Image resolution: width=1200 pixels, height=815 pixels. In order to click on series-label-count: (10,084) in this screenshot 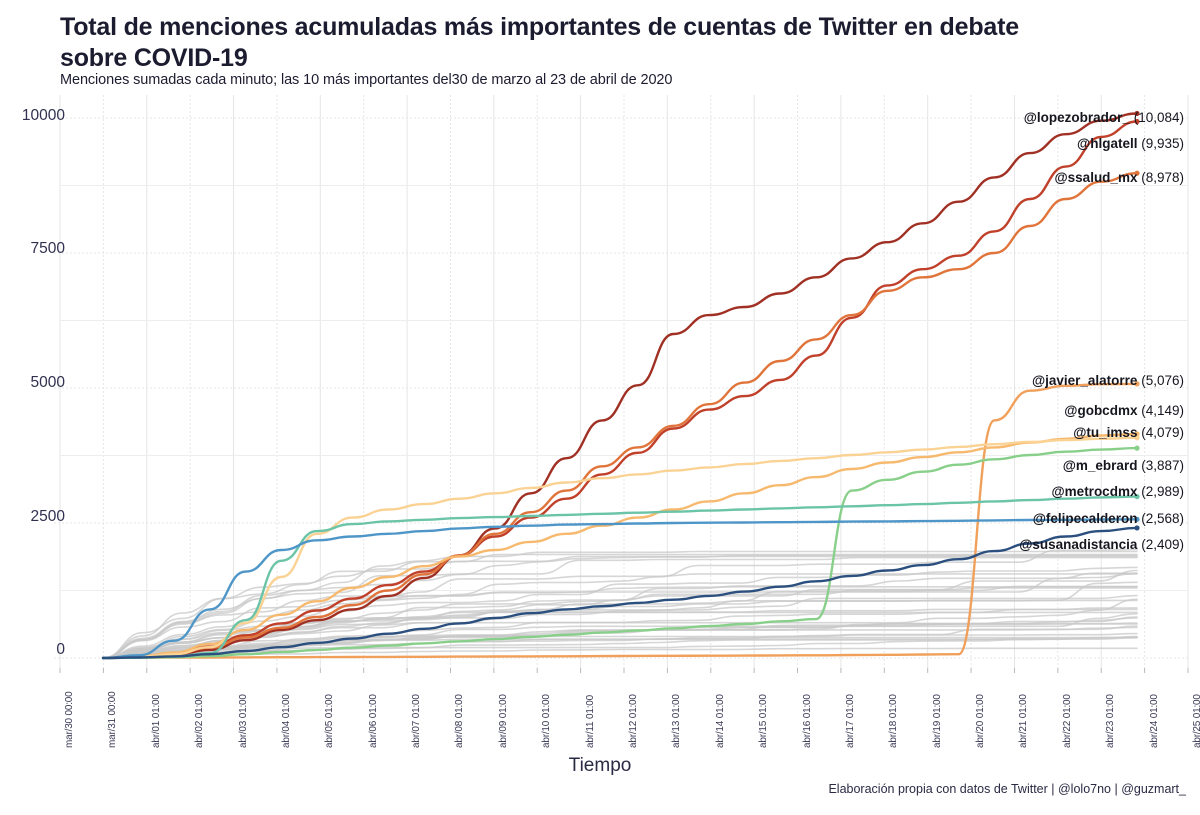, I will do `click(1158, 117)`.